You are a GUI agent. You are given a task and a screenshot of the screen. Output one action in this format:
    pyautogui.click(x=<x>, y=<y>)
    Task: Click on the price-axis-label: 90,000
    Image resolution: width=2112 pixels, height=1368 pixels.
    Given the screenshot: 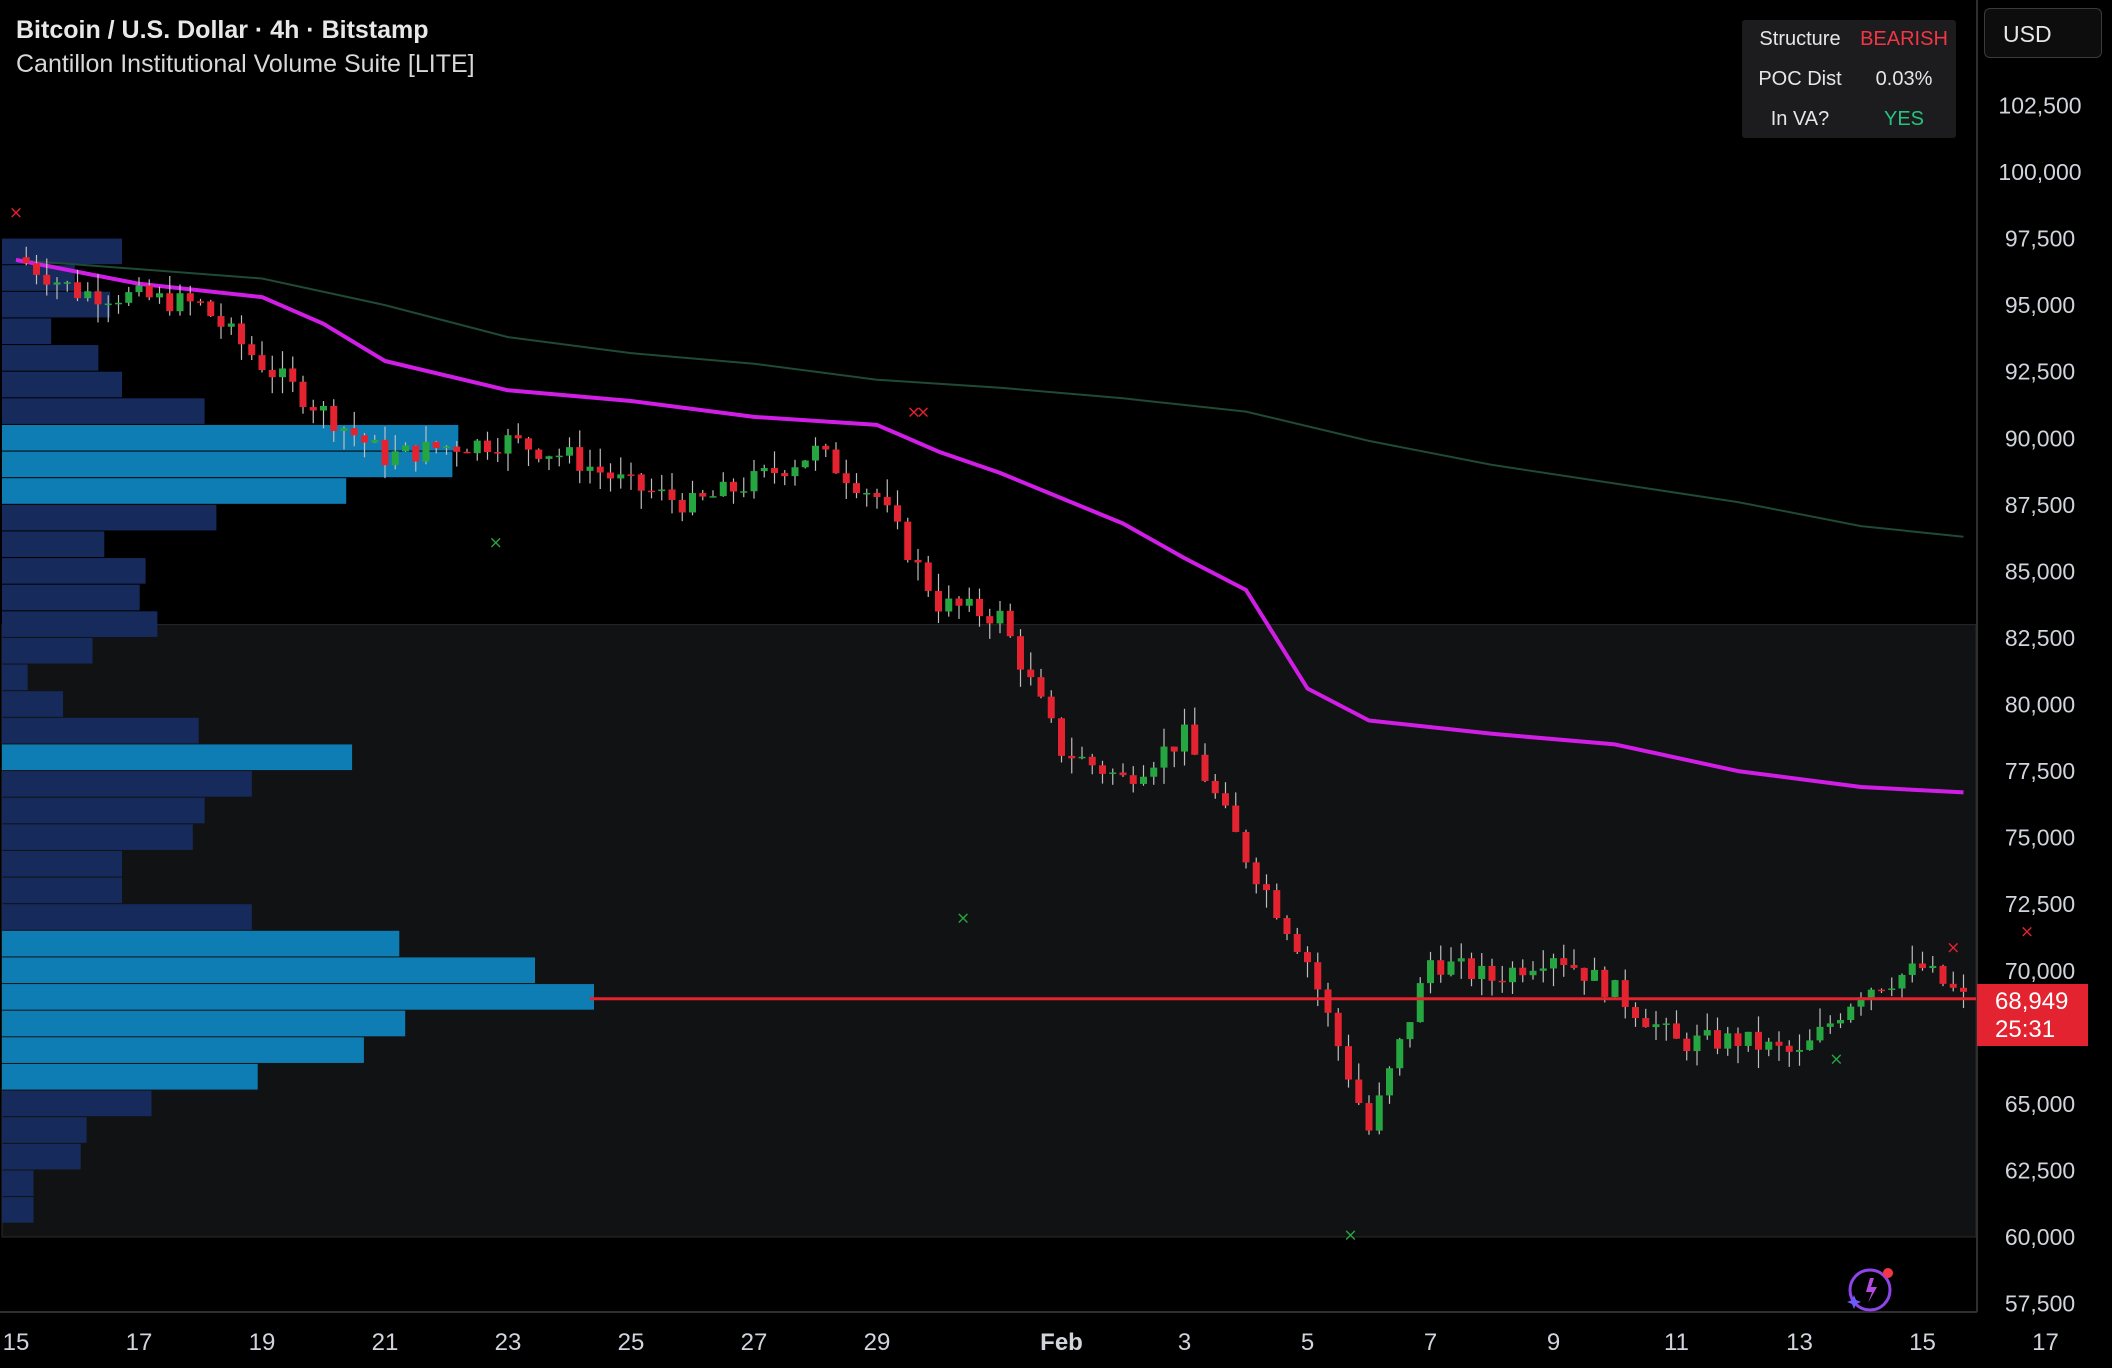 What is the action you would take?
    pyautogui.click(x=2040, y=438)
    